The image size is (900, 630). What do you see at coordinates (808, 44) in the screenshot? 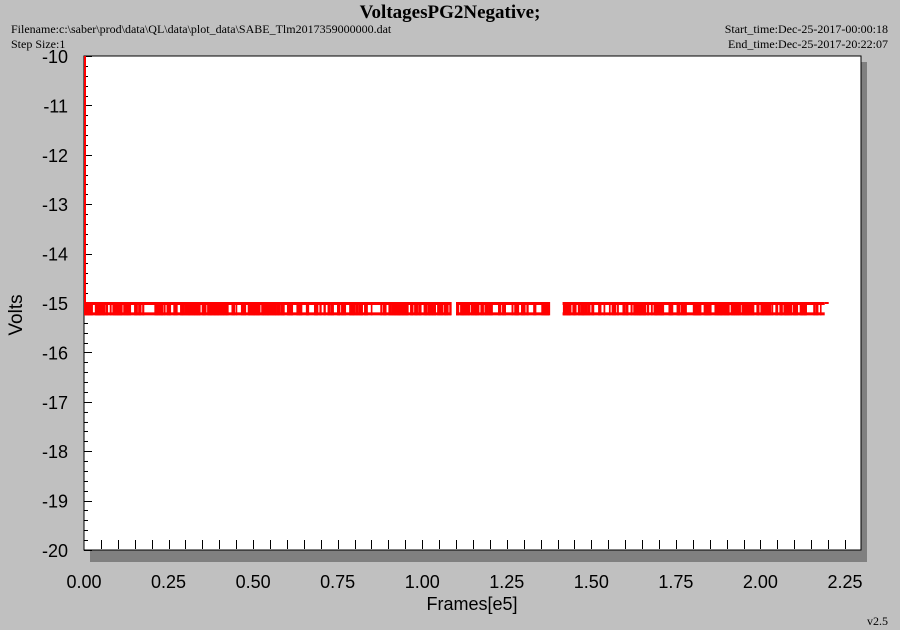
I see `end-time-label: End_time:Dec-25-2017-20:22:07` at bounding box center [808, 44].